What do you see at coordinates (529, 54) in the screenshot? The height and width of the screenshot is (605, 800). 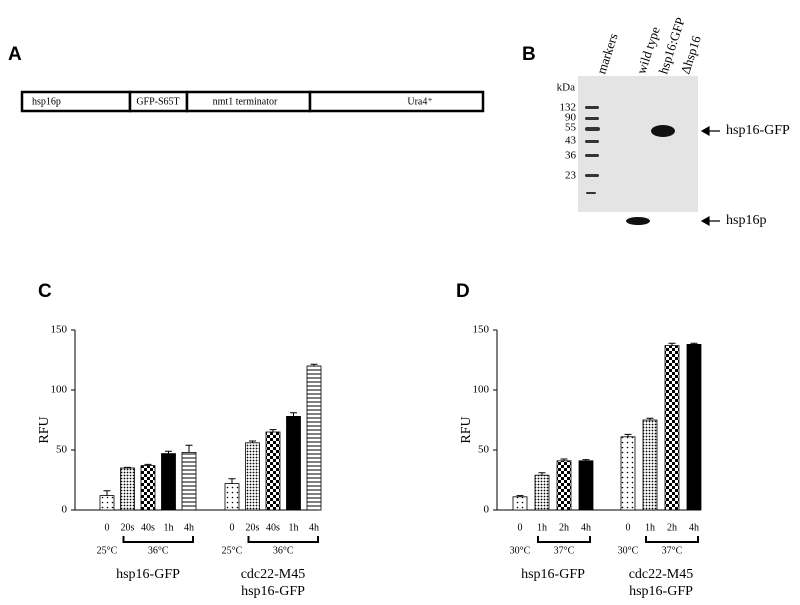 I see `panel-label: B` at bounding box center [529, 54].